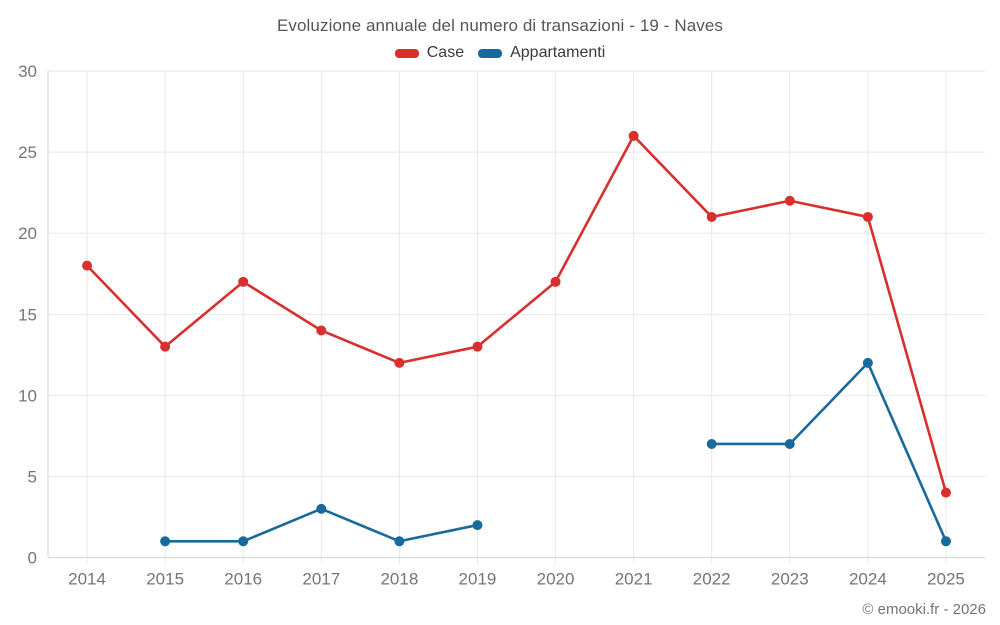 This screenshot has width=1000, height=625. Describe the element at coordinates (165, 579) in the screenshot. I see `x-tick-label: 2015` at that location.